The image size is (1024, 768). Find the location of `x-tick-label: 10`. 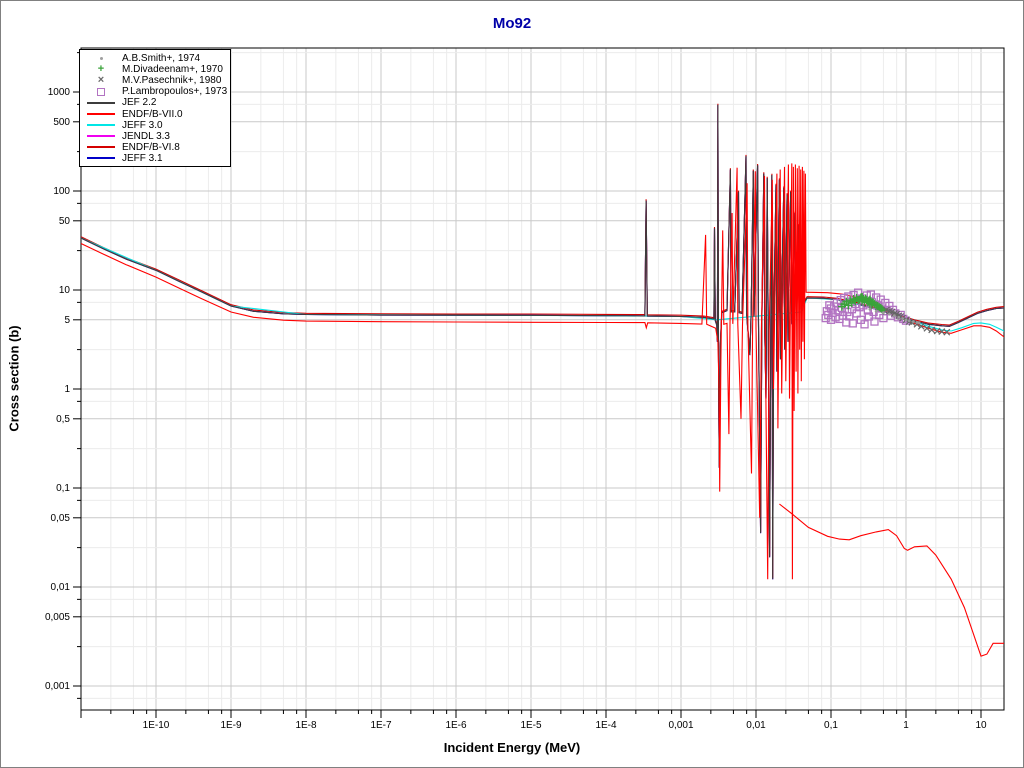

x-tick-label: 10 is located at coordinates (981, 725).